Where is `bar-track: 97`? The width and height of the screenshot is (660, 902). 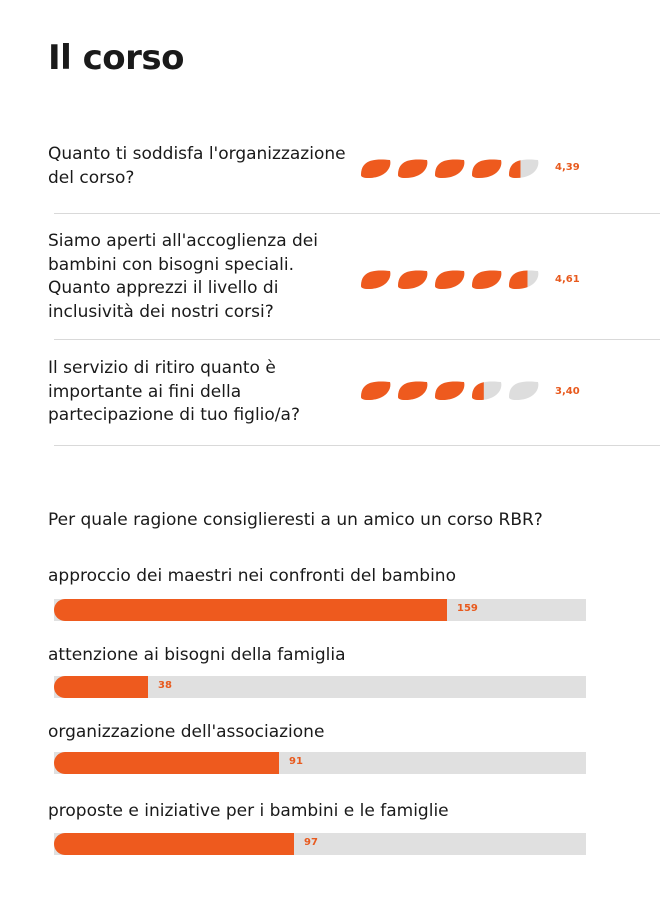
bar-track: 97 is located at coordinates (320, 844).